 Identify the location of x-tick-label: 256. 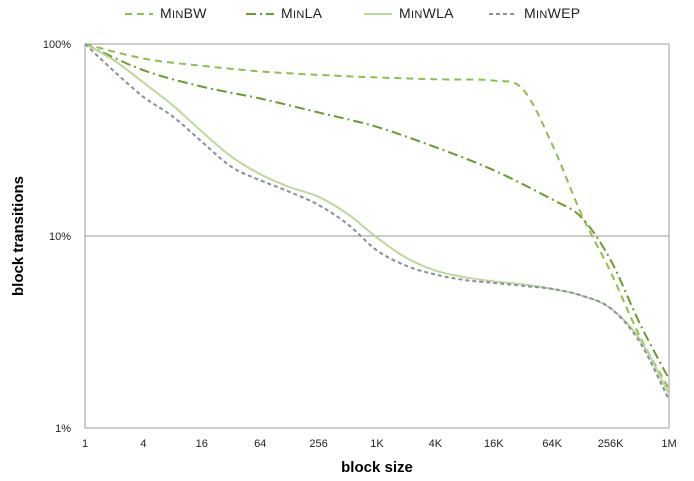
(318, 444).